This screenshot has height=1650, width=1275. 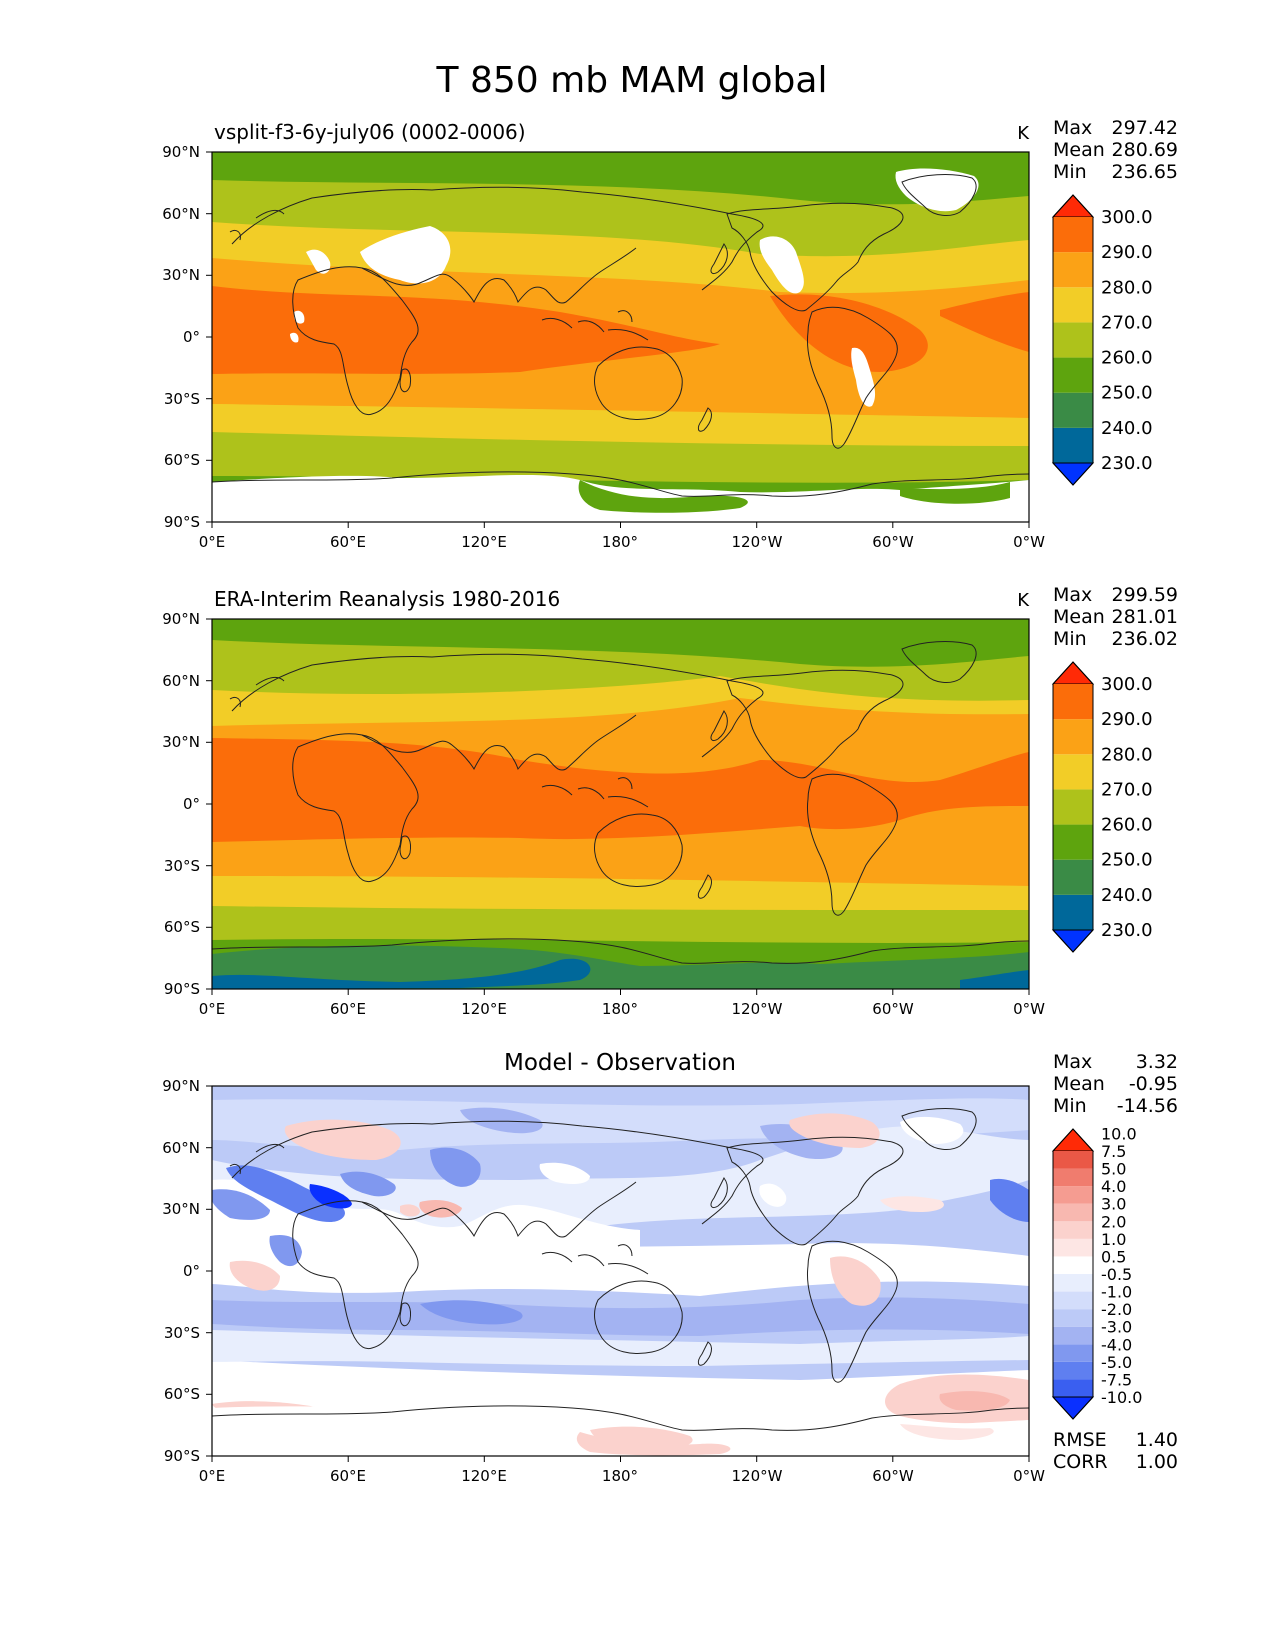 I want to click on panel-title: Model - Observation, so click(x=620, y=1063).